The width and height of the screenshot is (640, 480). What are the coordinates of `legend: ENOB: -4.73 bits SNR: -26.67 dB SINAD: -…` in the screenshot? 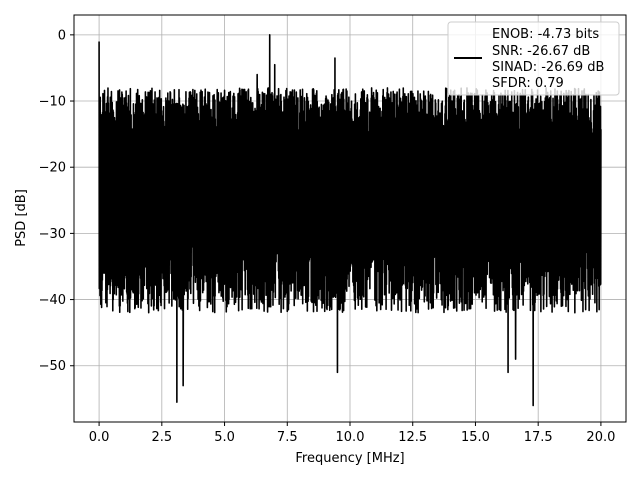 It's located at (533, 58).